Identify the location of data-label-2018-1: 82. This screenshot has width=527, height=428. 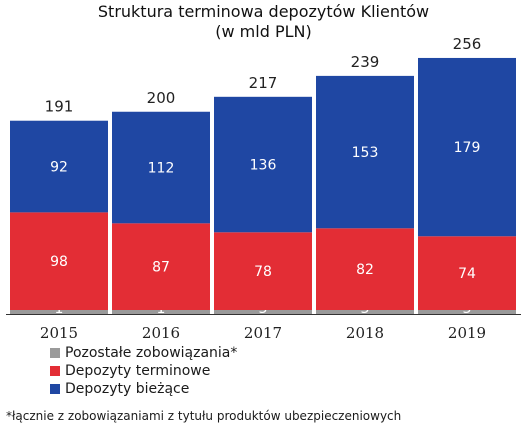
(365, 270).